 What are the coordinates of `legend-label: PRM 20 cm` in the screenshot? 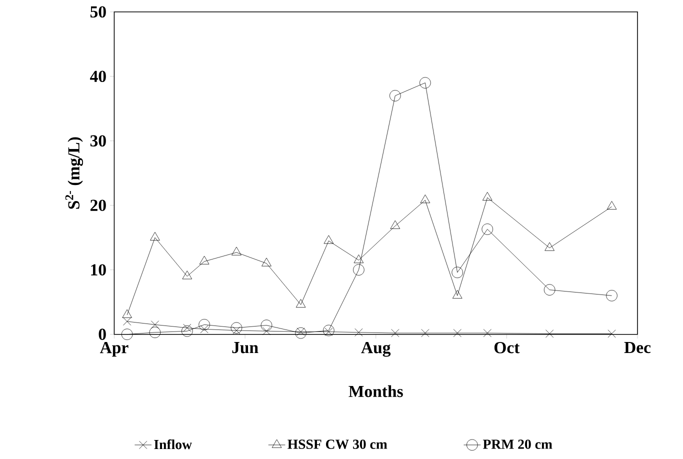 It's located at (517, 444).